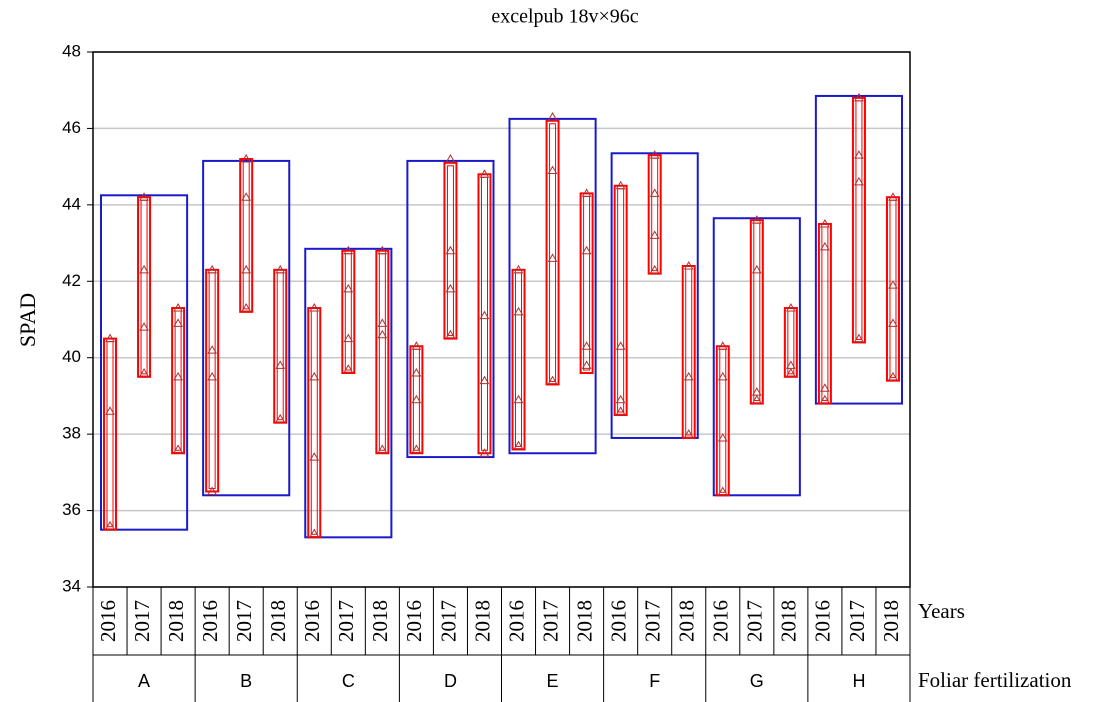 The image size is (1120, 702). Describe the element at coordinates (757, 681) in the screenshot. I see `group-label: G` at that location.